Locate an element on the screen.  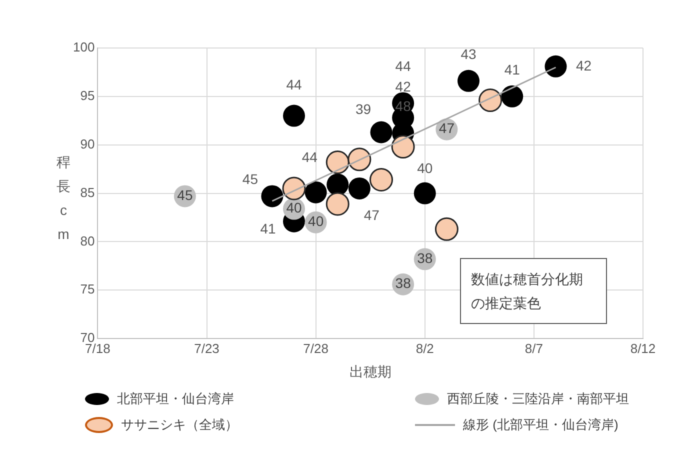
y-tick-label: 100 is located at coordinates (83, 47).